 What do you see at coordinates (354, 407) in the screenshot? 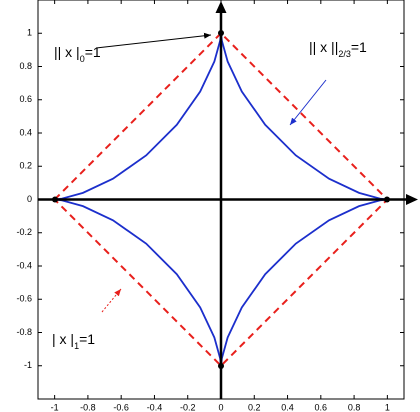
I see `x-tick-label: 0.8` at bounding box center [354, 407].